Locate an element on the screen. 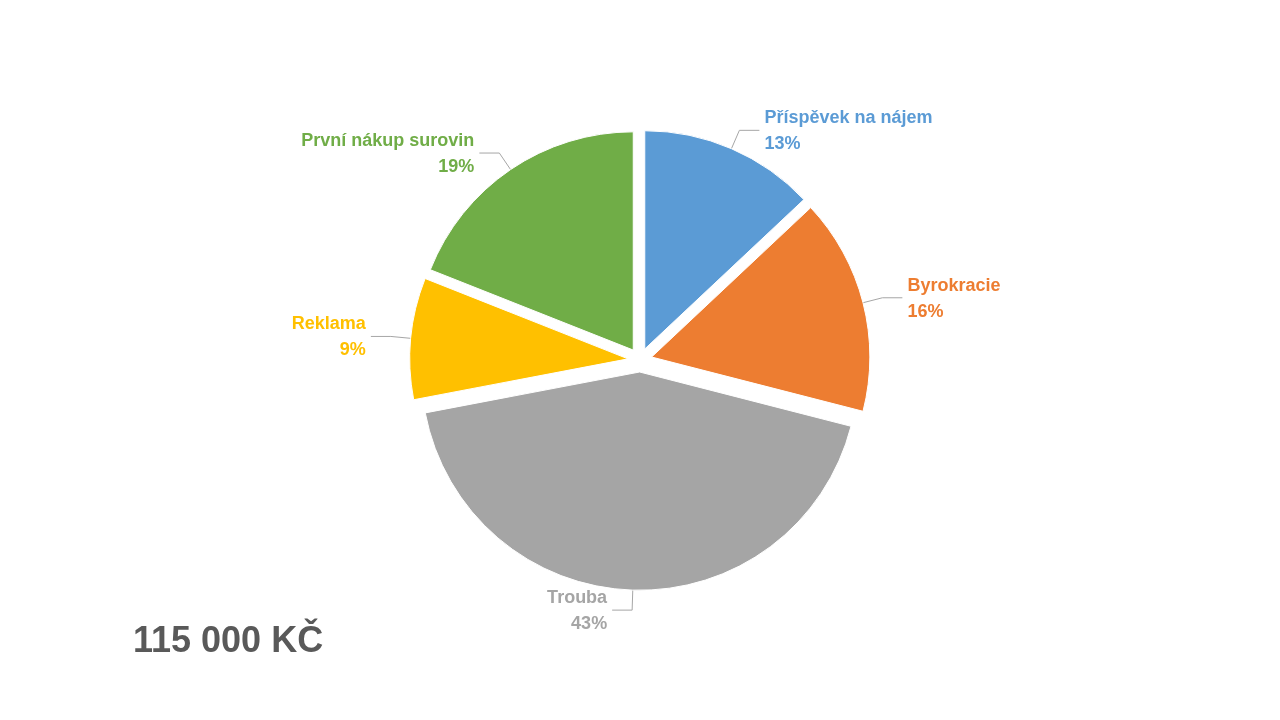 This screenshot has height=720, width=1280. data-label: 16% is located at coordinates (925, 310).